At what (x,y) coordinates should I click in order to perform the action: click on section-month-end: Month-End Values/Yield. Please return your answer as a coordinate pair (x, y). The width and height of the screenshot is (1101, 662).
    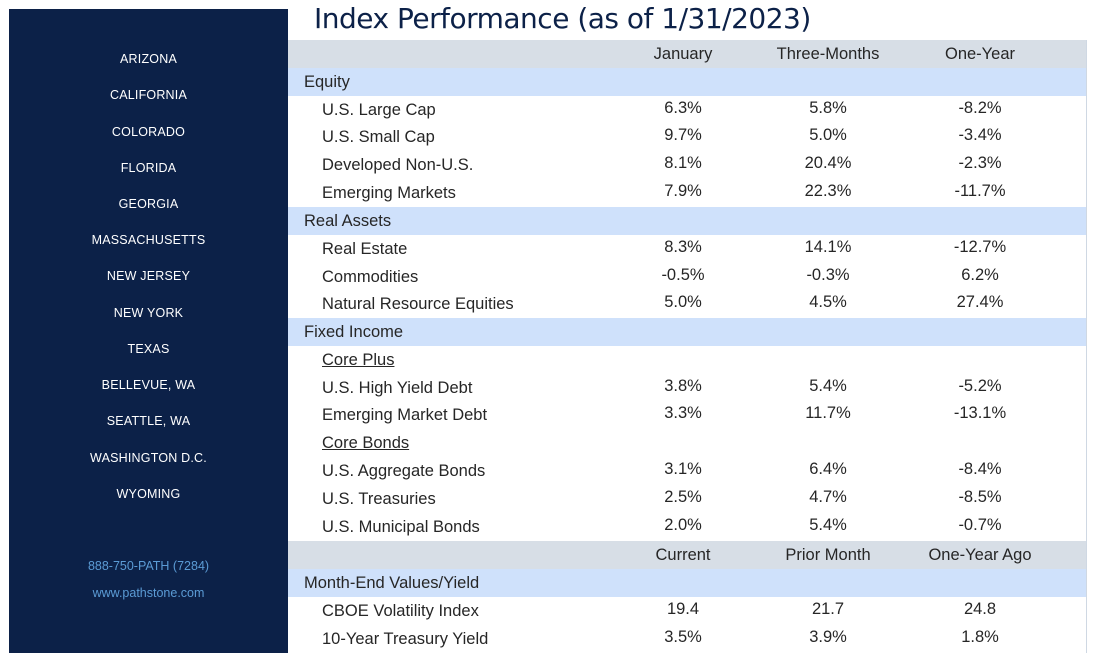
    Looking at the image, I should click on (687, 583).